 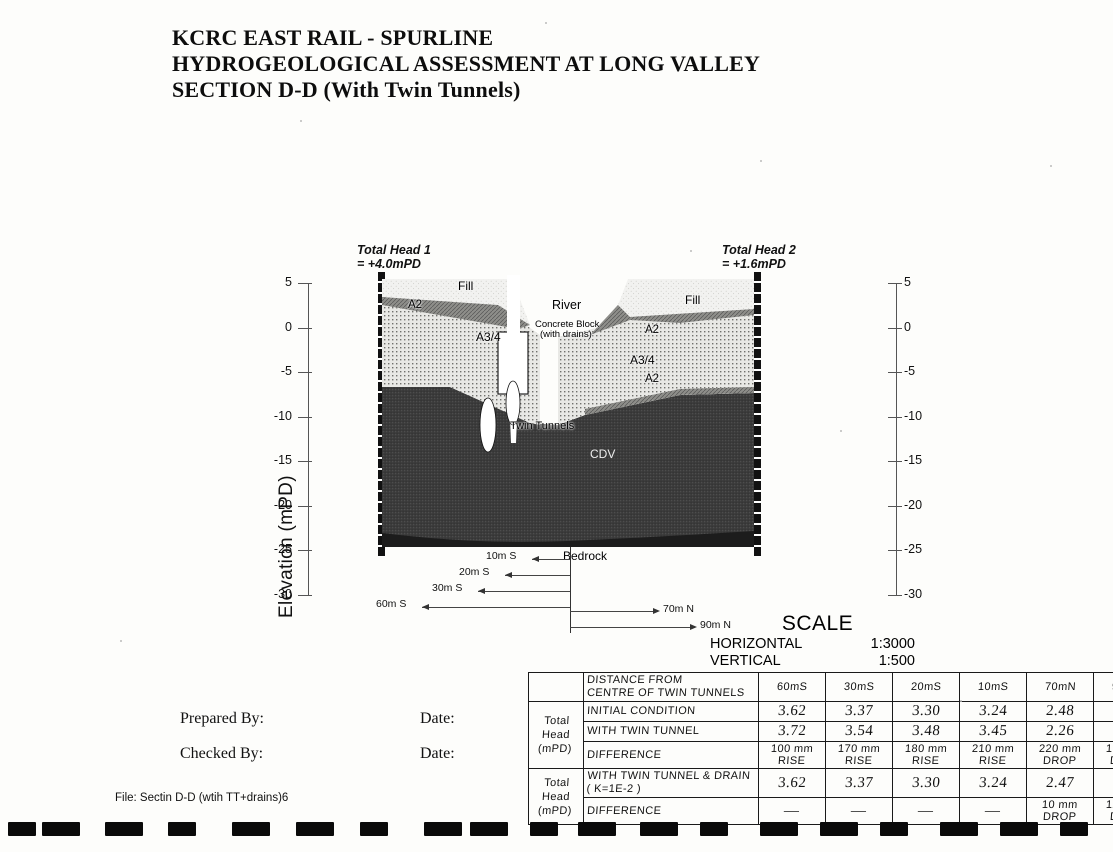 I want to click on elevation-axis-right: 5 0 -5 -10 -15 -20 -25 -30, so click(x=918, y=438).